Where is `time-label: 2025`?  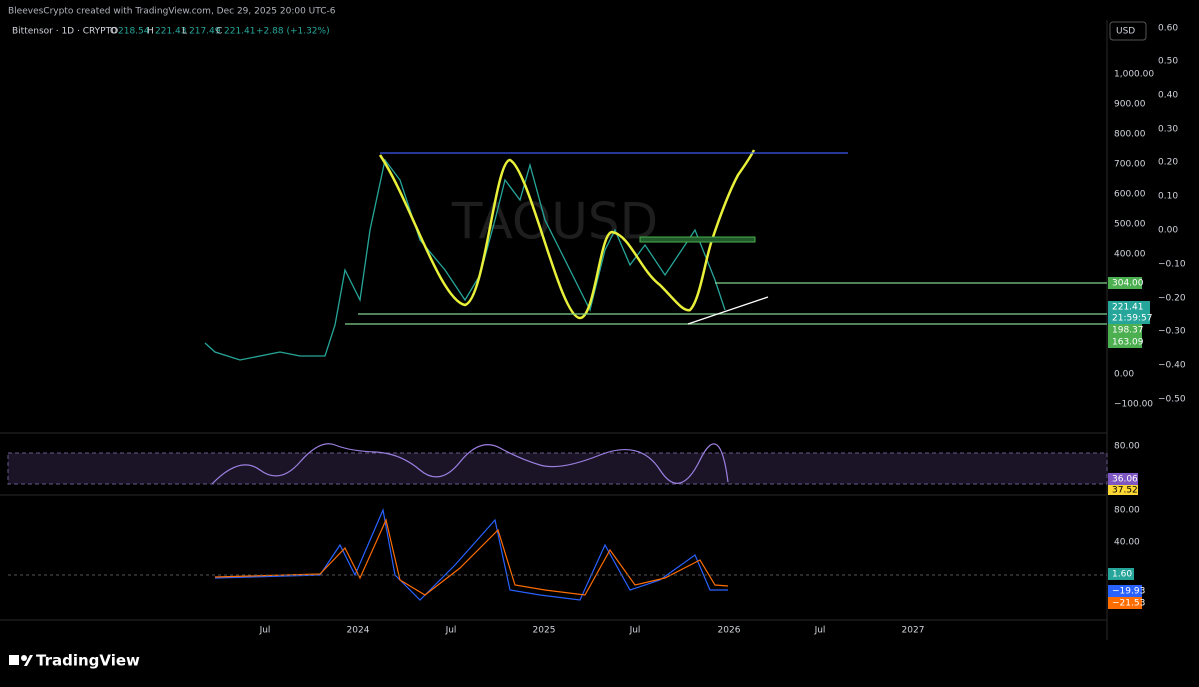 time-label: 2025 is located at coordinates (544, 631).